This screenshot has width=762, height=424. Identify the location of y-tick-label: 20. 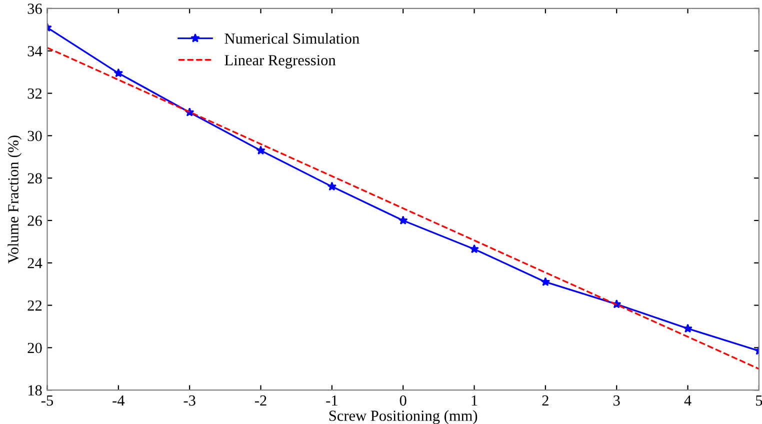
(35, 348).